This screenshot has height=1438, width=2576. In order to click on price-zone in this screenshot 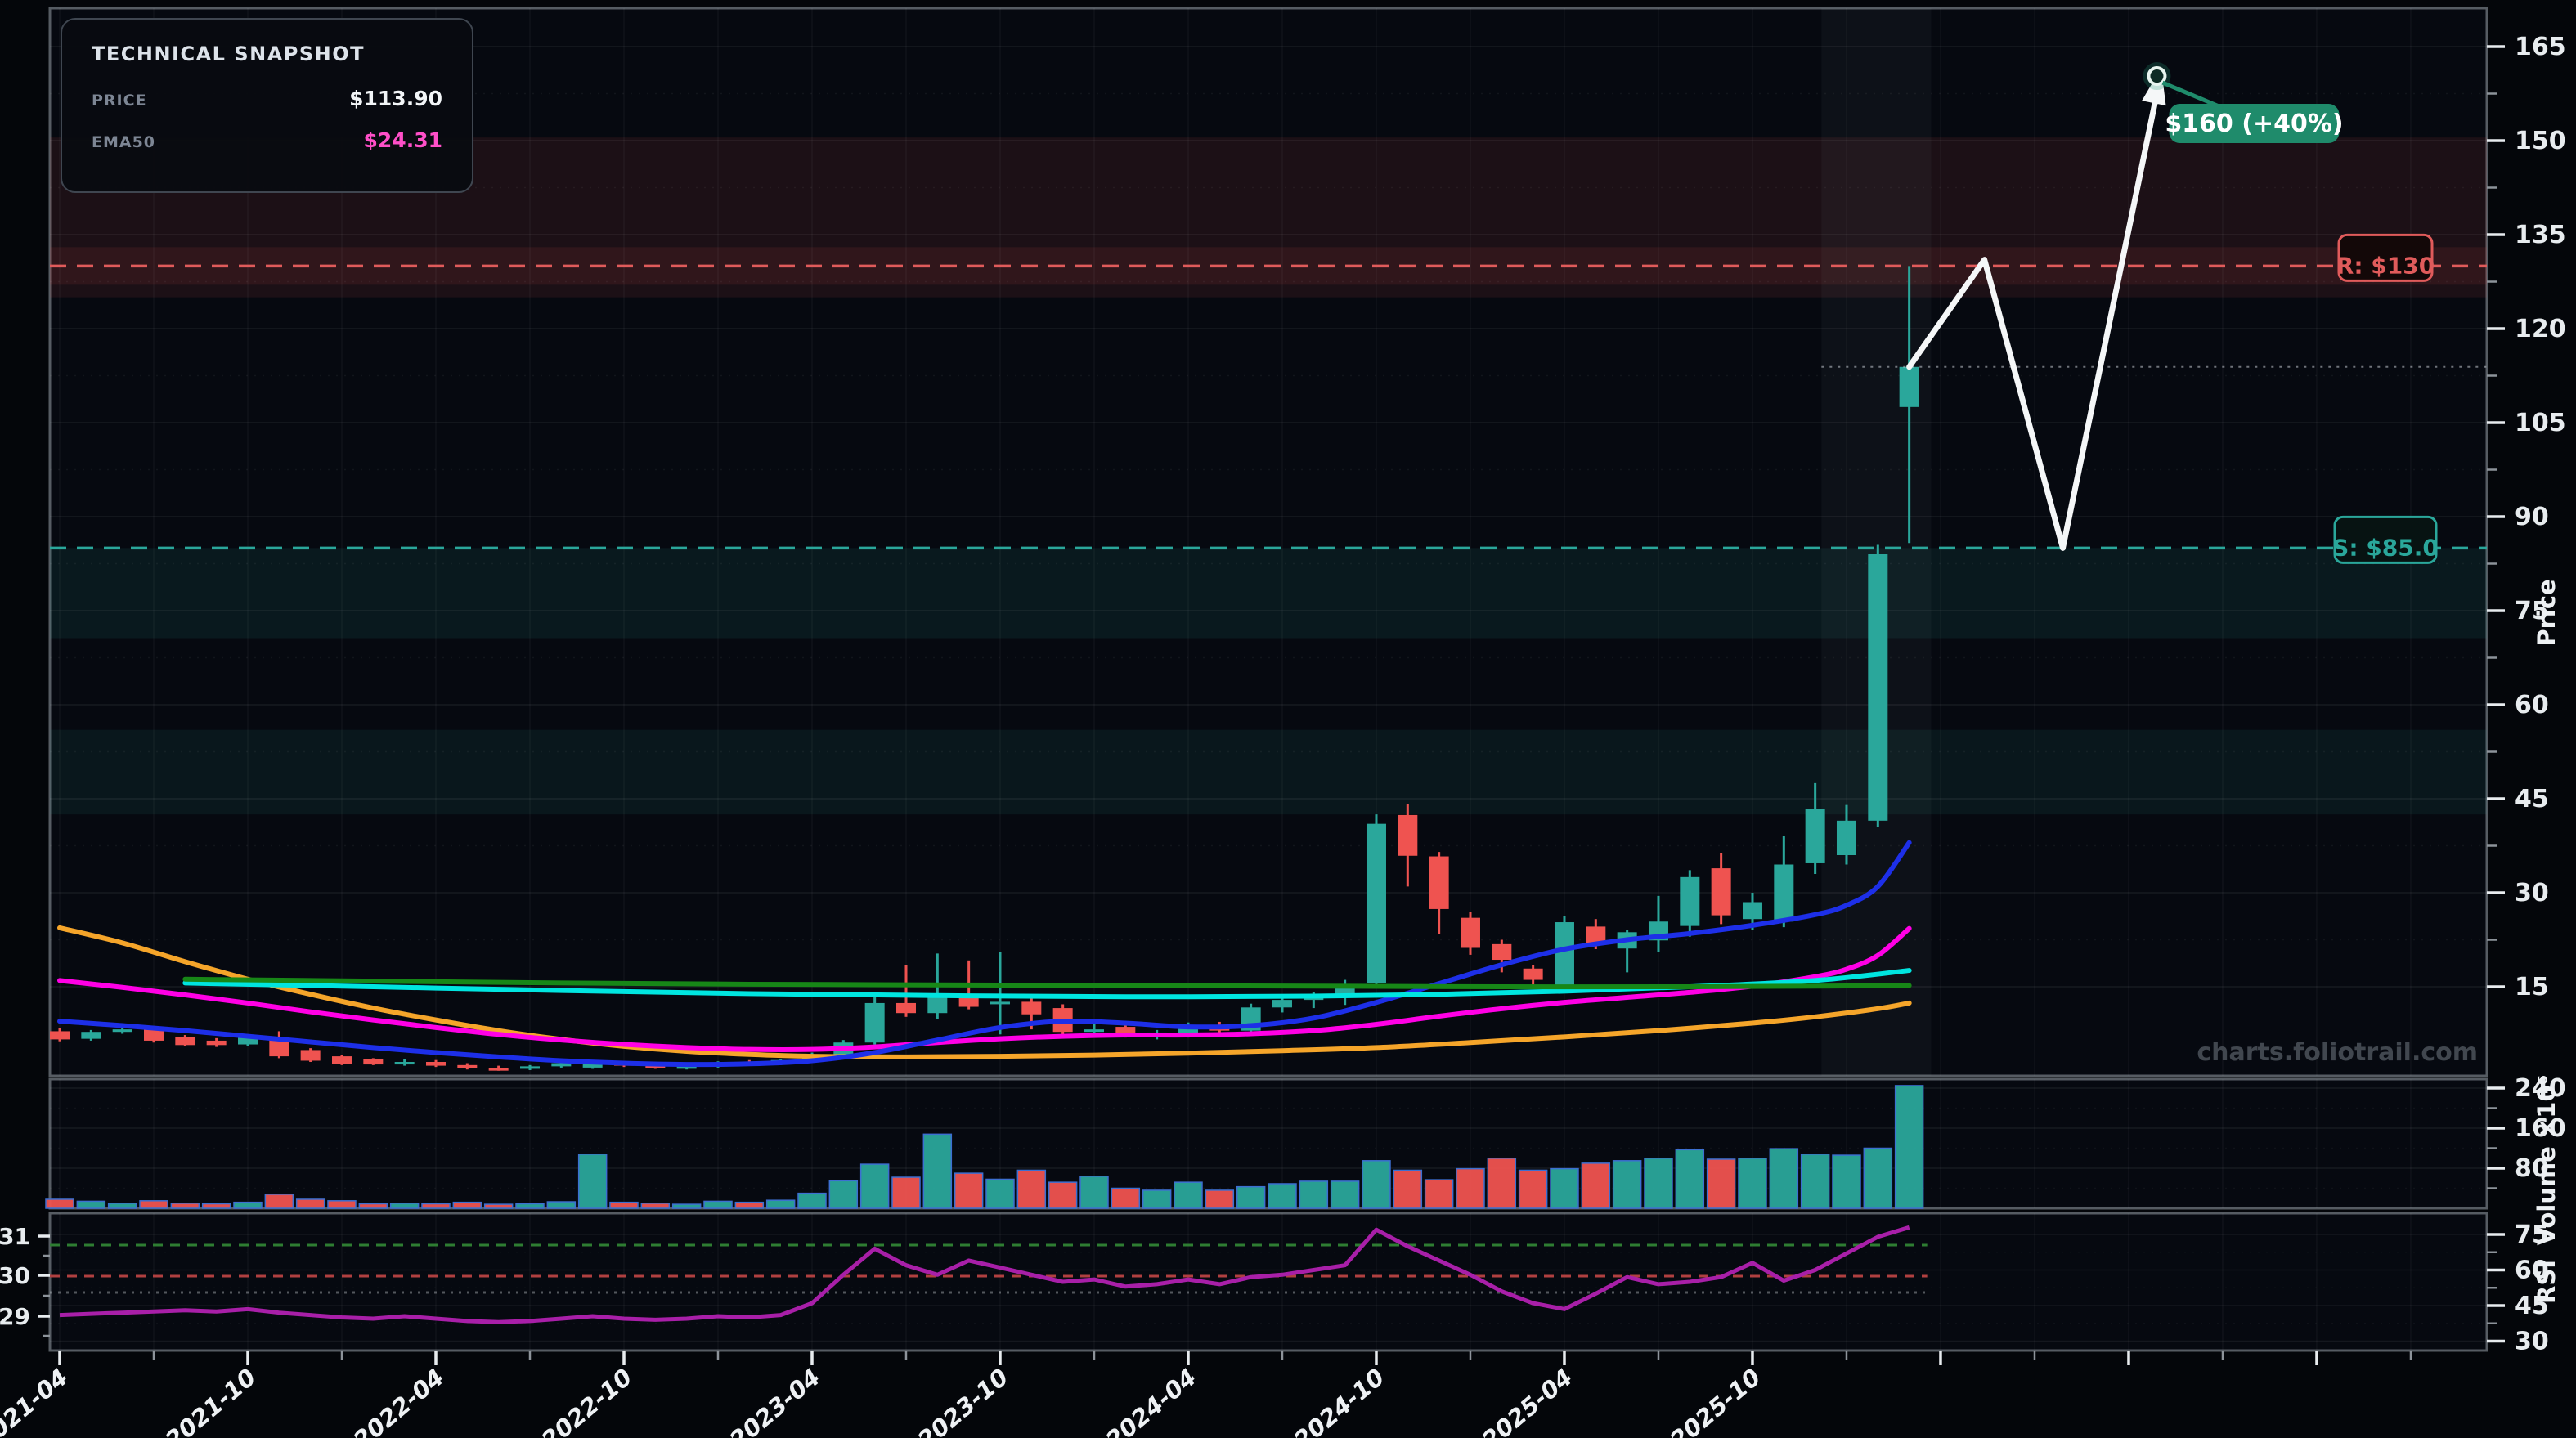, I will do `click(1268, 772)`.